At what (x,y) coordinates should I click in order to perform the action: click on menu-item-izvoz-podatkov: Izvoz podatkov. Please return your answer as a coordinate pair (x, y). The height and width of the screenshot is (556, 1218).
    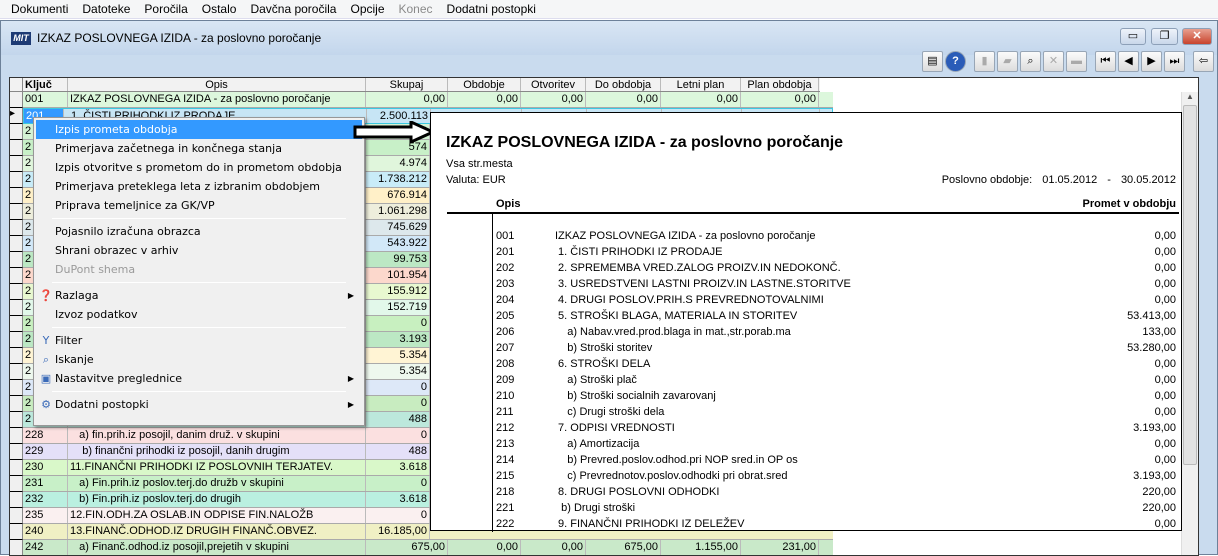
    Looking at the image, I should click on (199, 314).